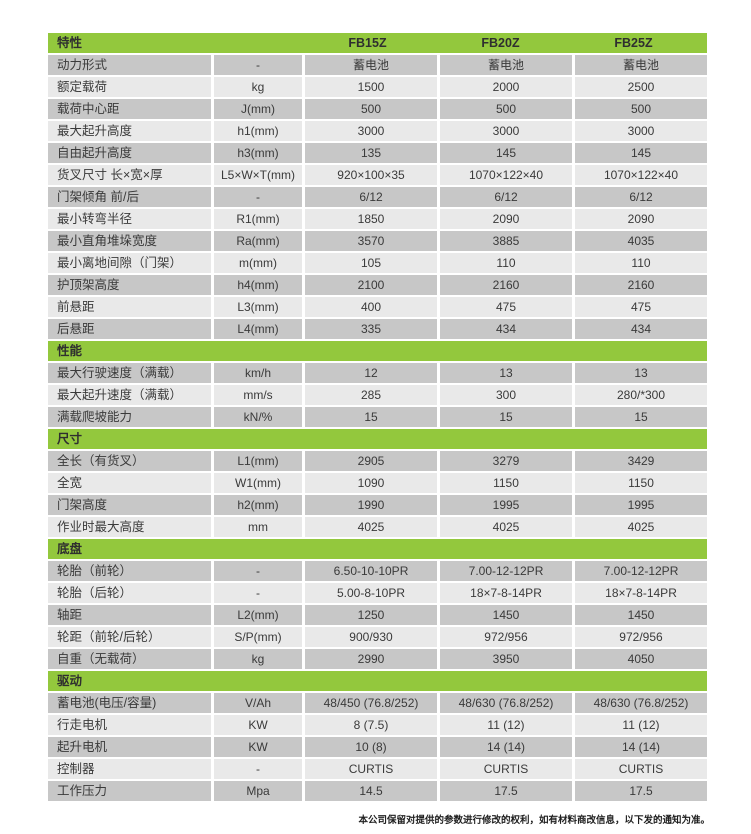  Describe the element at coordinates (641, 175) in the screenshot. I see `spec-value: 1070×122×40` at that location.